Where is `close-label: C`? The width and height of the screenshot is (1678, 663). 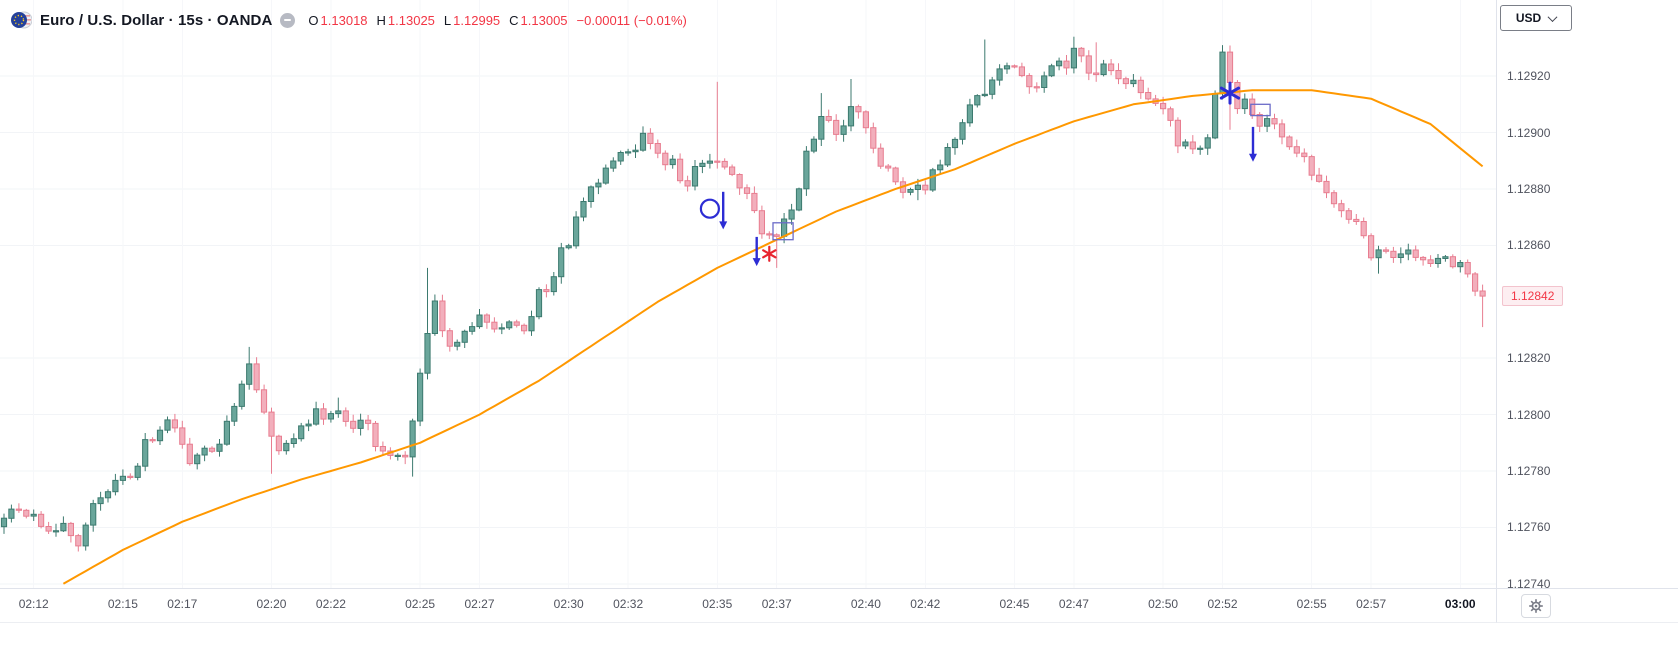
close-label: C is located at coordinates (514, 20).